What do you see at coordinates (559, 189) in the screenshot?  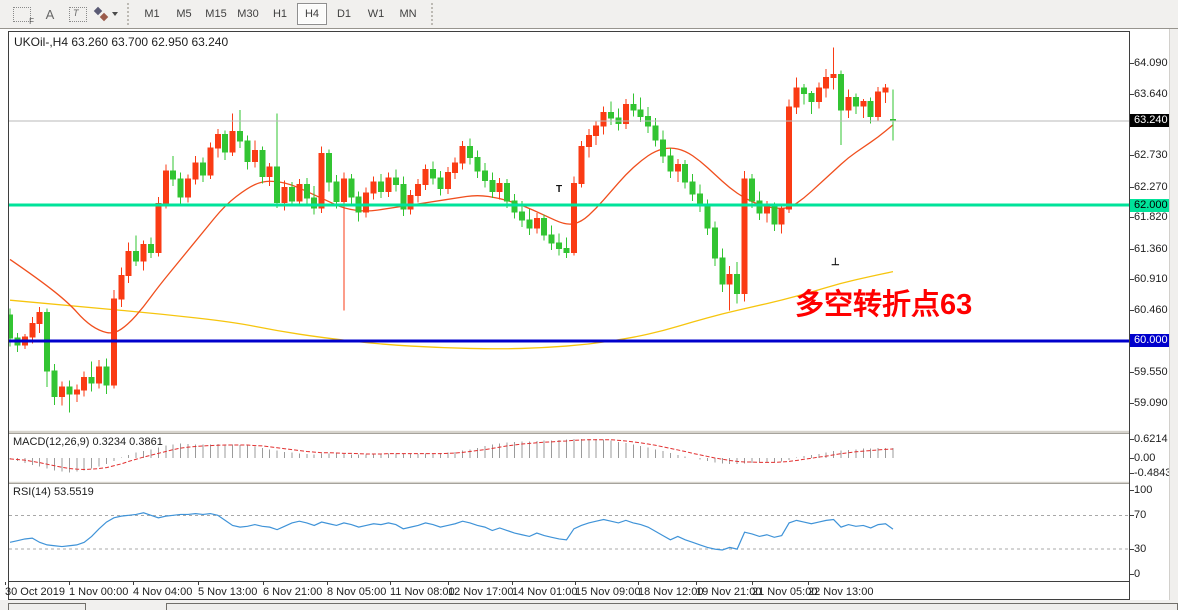 I see `t-marker: T` at bounding box center [559, 189].